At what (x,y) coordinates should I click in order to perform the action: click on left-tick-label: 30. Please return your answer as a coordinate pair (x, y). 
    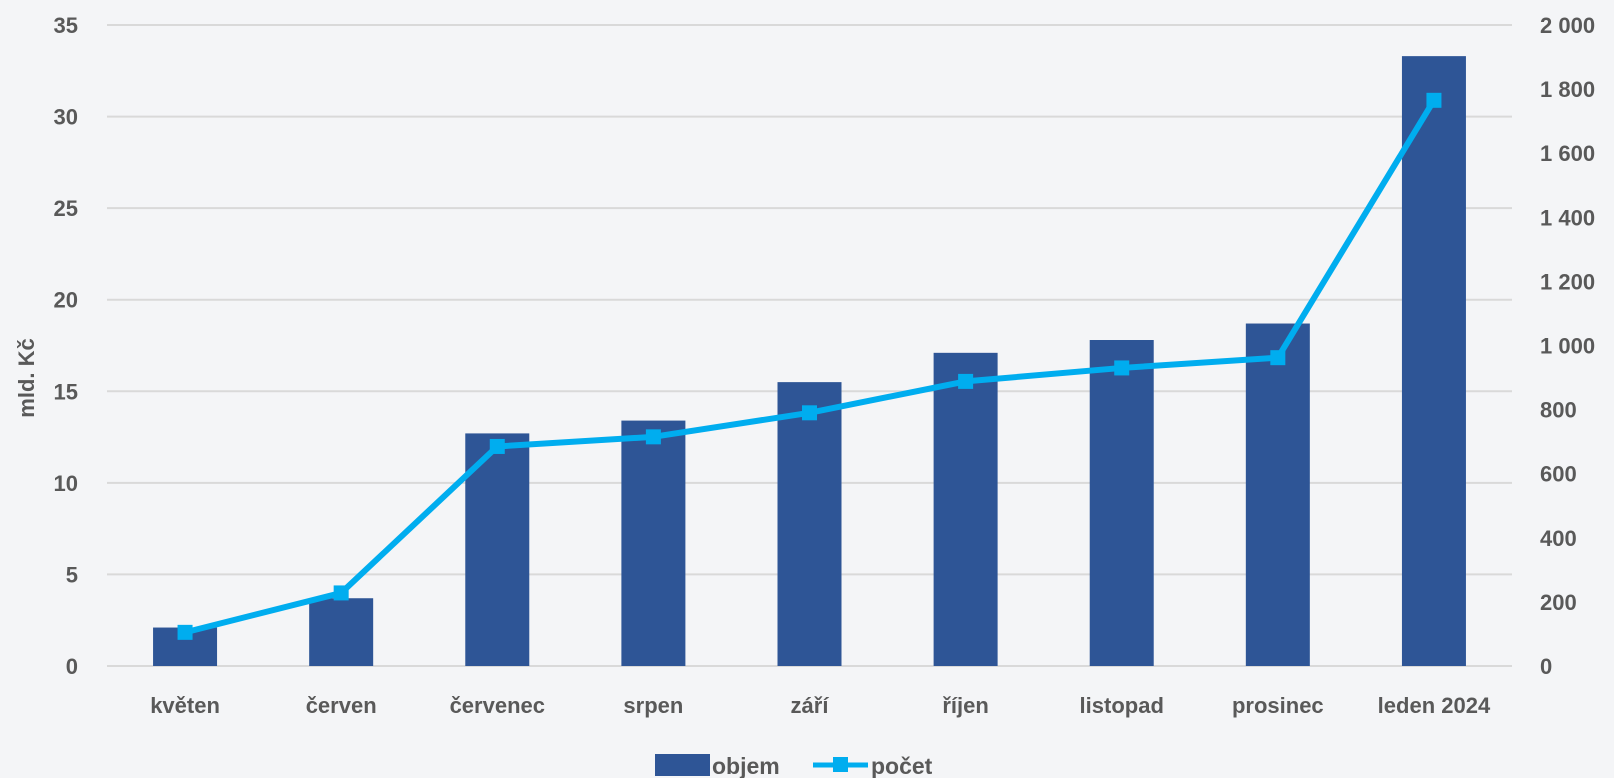
    Looking at the image, I should click on (66, 117).